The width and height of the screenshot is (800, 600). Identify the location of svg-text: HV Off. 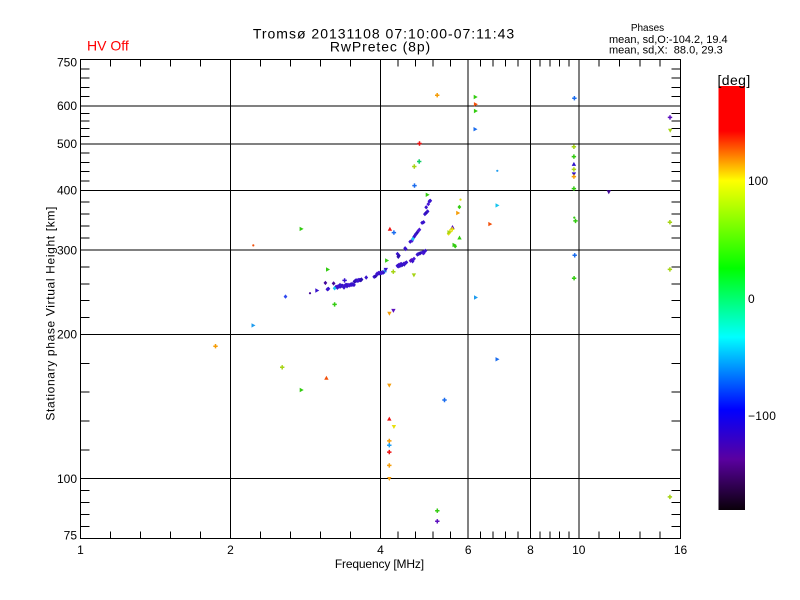
(108, 46).